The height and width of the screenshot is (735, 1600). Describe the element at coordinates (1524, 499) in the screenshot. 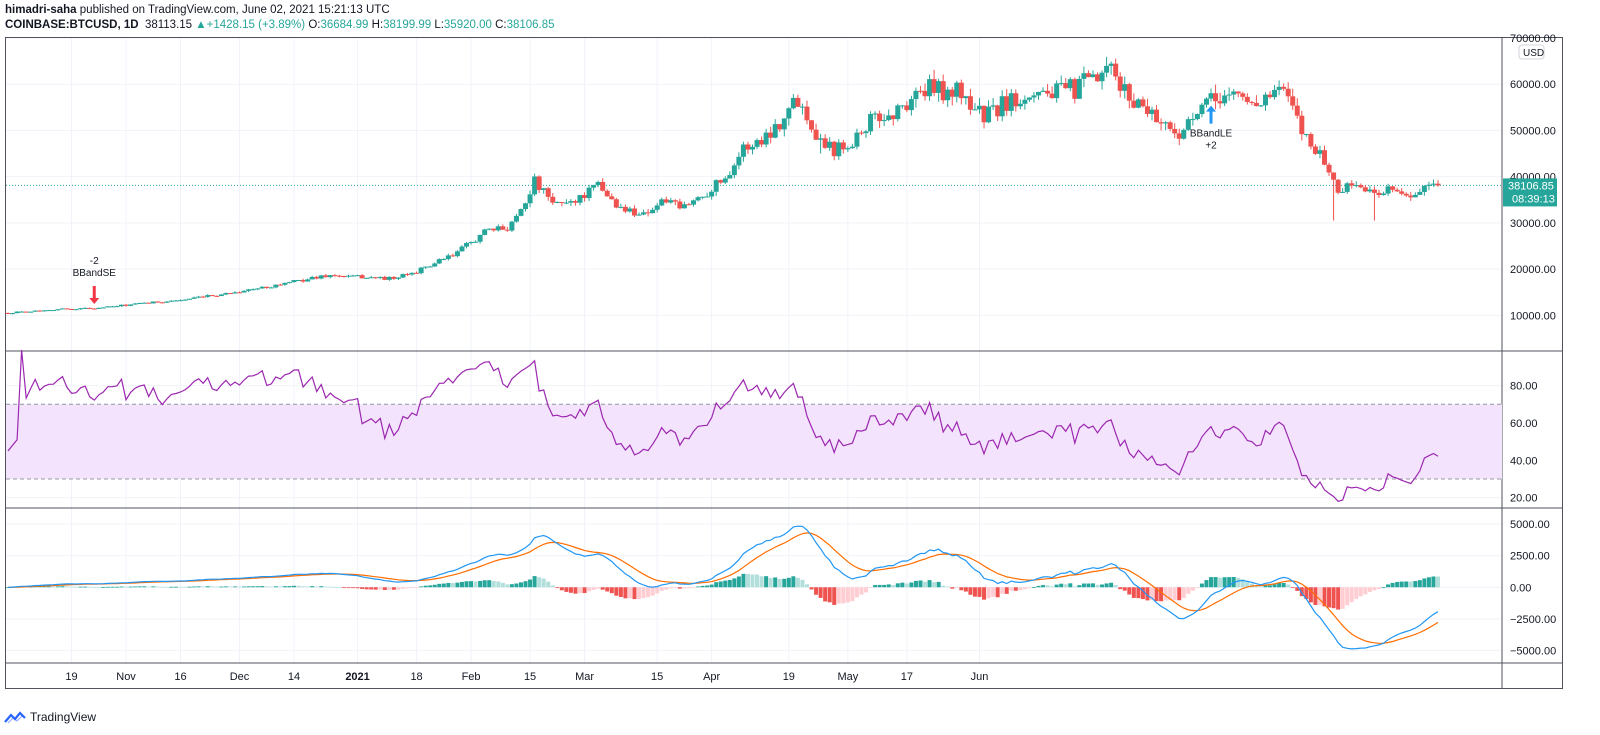

I see `rsi-tick-label: 20.00` at that location.